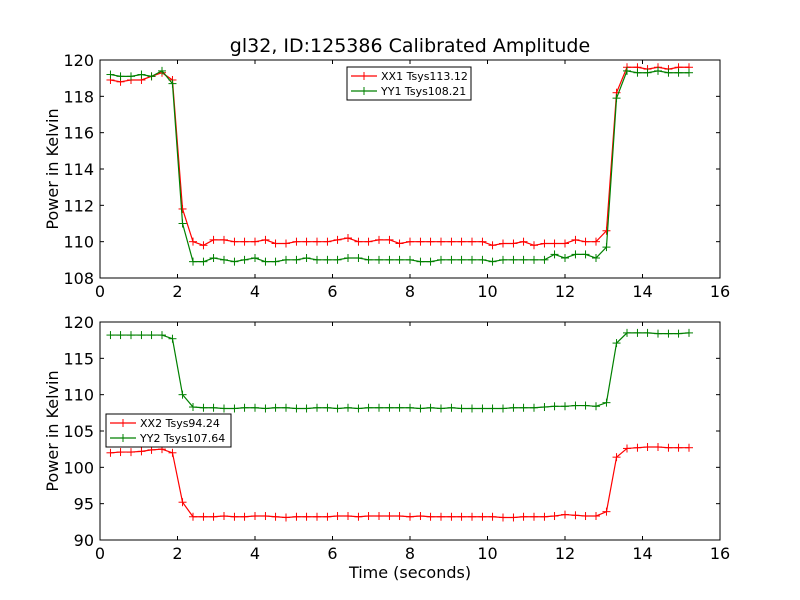 This screenshot has width=800, height=600. Describe the element at coordinates (409, 83) in the screenshot. I see `legend-box` at that location.